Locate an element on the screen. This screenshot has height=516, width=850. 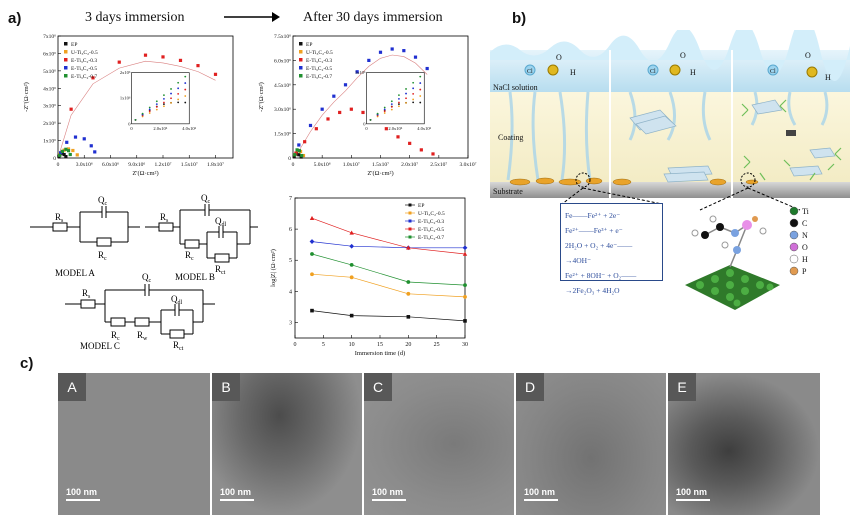
y-tick-label: 6x10⁶ is located at coordinates (49, 54).